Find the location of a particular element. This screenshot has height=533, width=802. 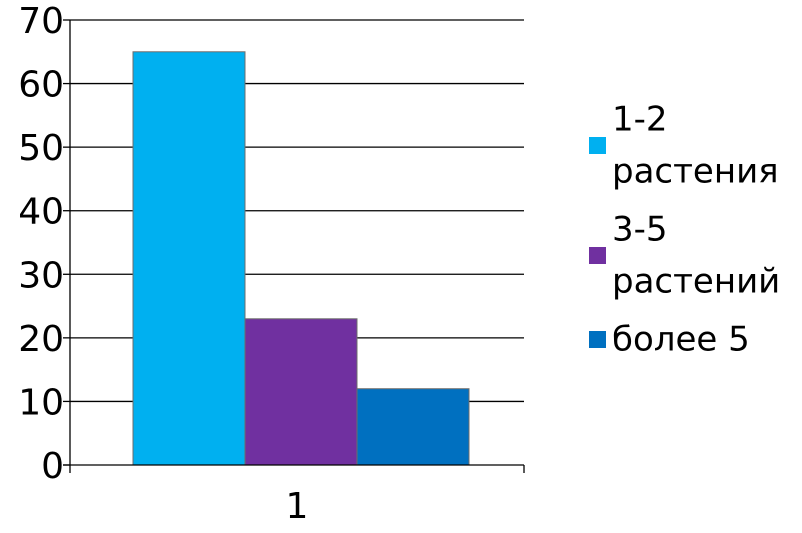

y-tick-label: 30 is located at coordinates (41, 275).